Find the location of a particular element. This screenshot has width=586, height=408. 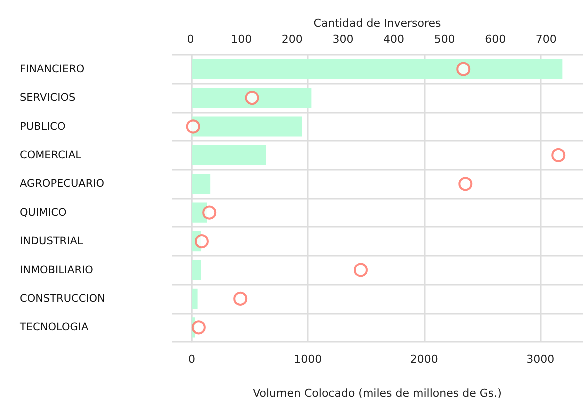

x-axis-title: Volumen Colocado (miles de millones de Gs.) is located at coordinates (377, 393).